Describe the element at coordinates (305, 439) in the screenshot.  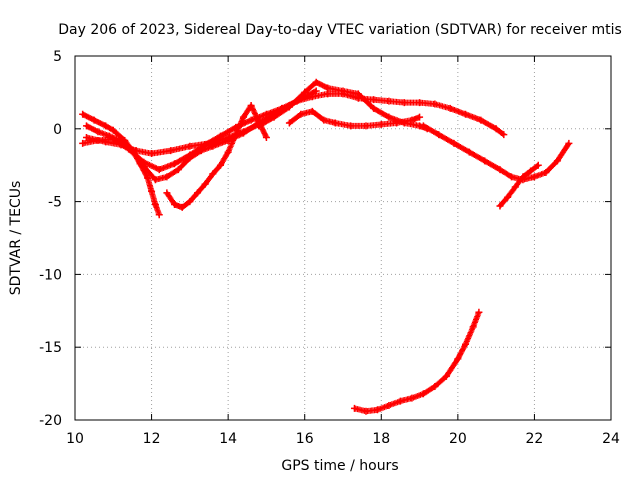
I see `x-tick-label: 16` at that location.